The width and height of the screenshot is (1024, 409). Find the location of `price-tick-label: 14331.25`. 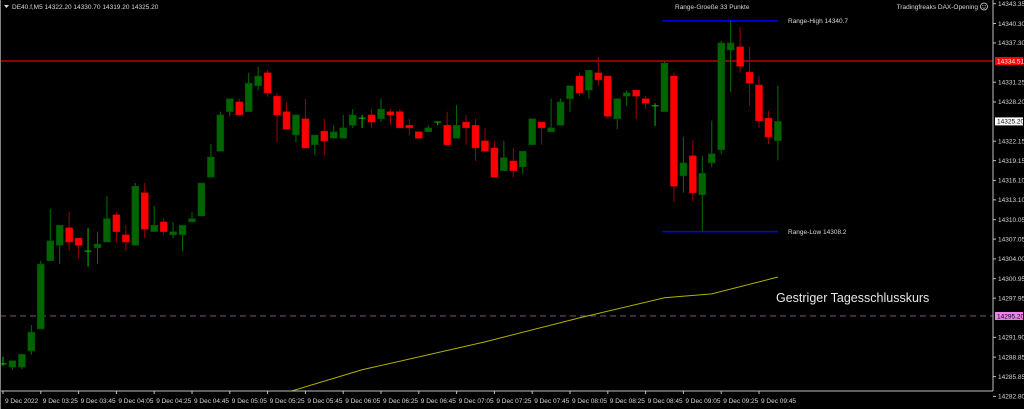

price-tick-label: 14331.25 is located at coordinates (1011, 82).